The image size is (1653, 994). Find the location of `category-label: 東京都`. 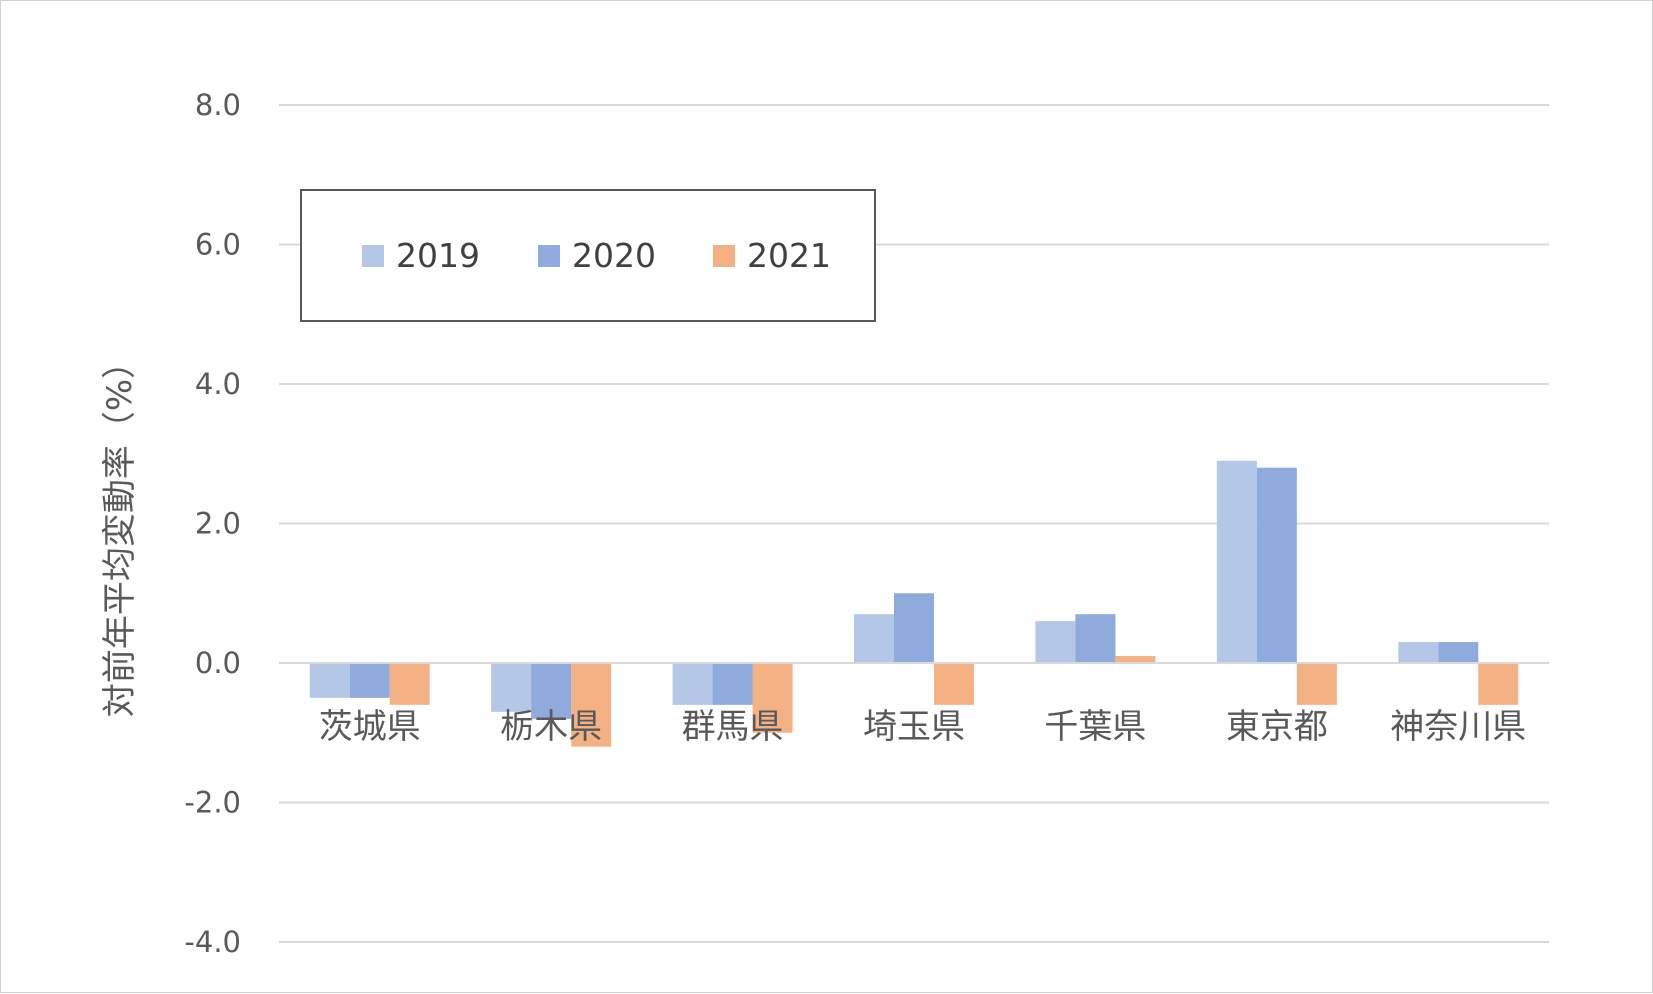

category-label: 東京都 is located at coordinates (1277, 727).